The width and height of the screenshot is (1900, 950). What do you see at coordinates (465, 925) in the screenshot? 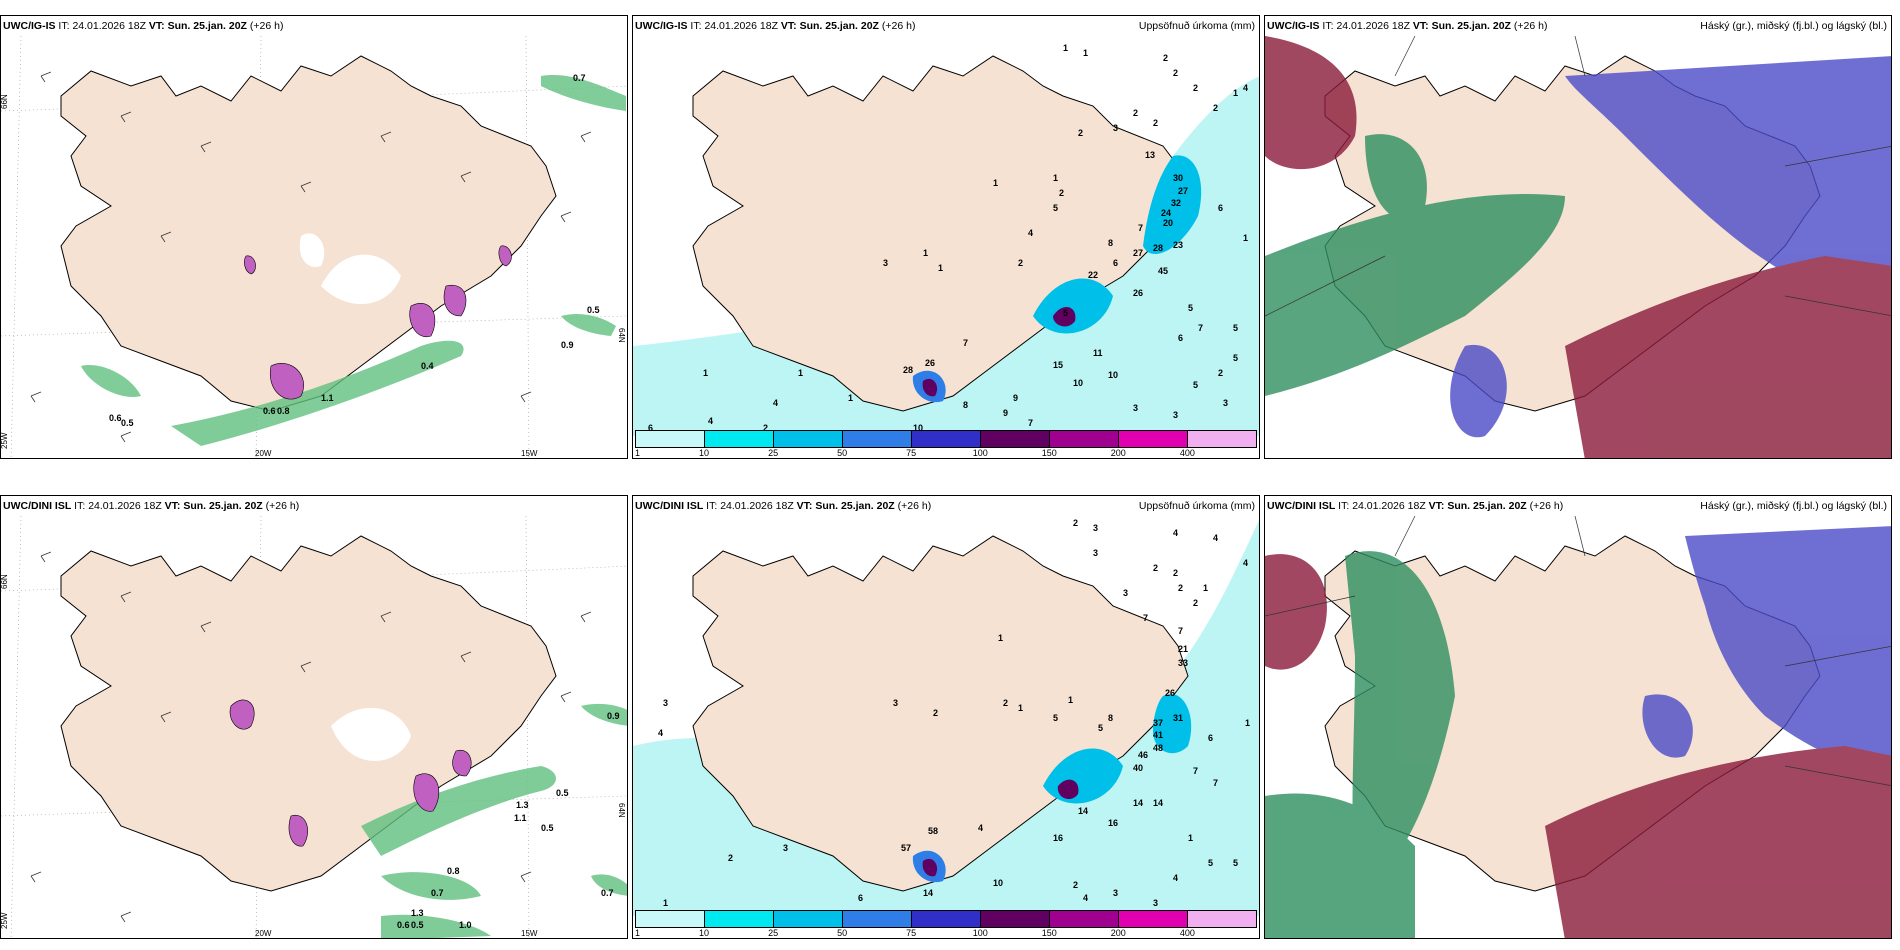
I see `svg-text: 1.0` at bounding box center [465, 925].